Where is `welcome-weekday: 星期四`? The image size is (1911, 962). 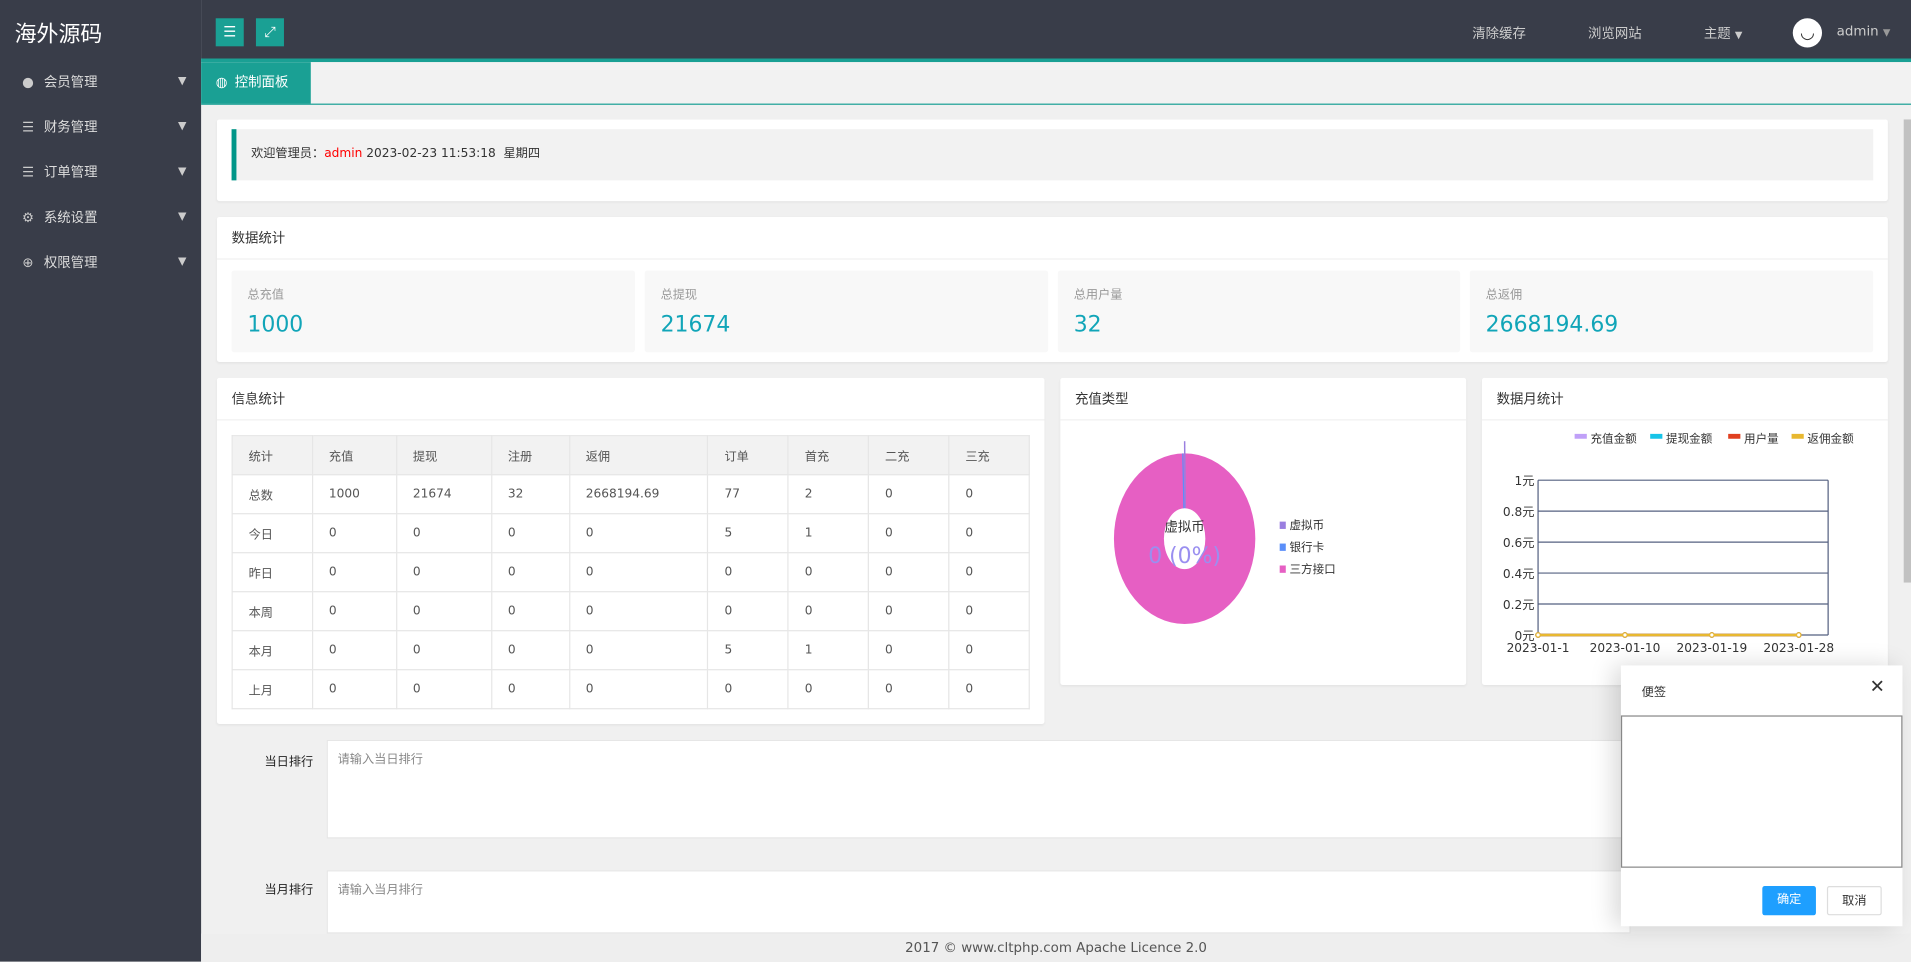 welcome-weekday: 星期四 is located at coordinates (522, 154).